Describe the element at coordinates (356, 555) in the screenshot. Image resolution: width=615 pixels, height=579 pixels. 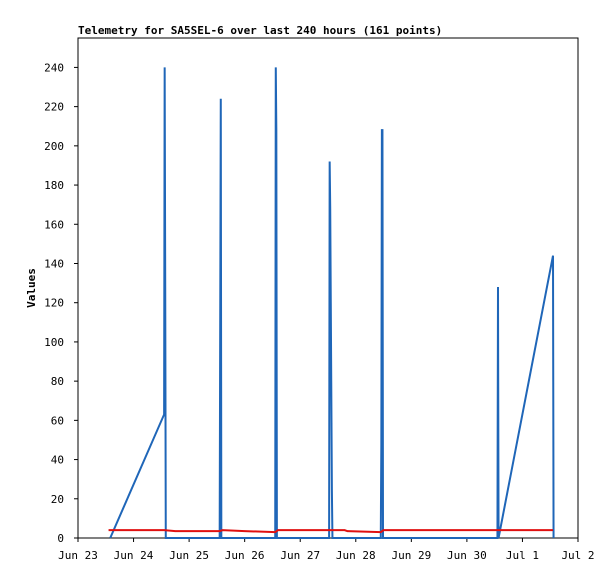
I see `x-tick-label: Jun 28` at that location.